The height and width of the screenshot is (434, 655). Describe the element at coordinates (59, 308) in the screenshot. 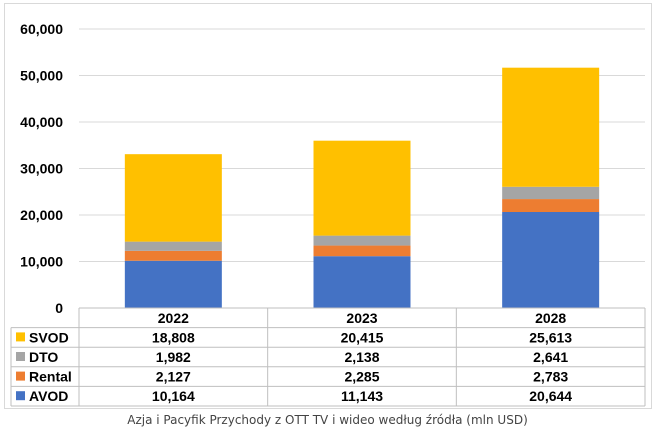

I see `y-tick-label-0: 0` at that location.